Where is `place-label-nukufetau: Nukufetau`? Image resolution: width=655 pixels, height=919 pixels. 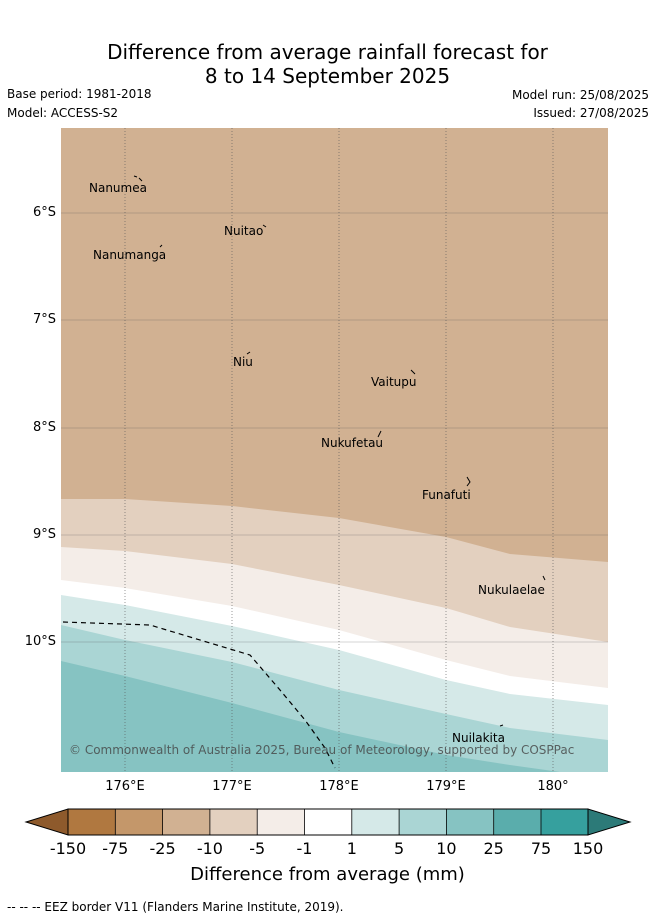 place-label-nukufetau: Nukufetau is located at coordinates (352, 443).